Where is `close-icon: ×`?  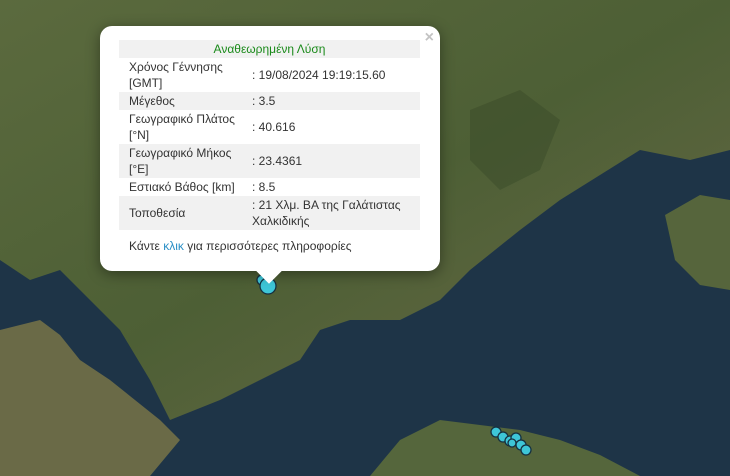 close-icon: × is located at coordinates (429, 37).